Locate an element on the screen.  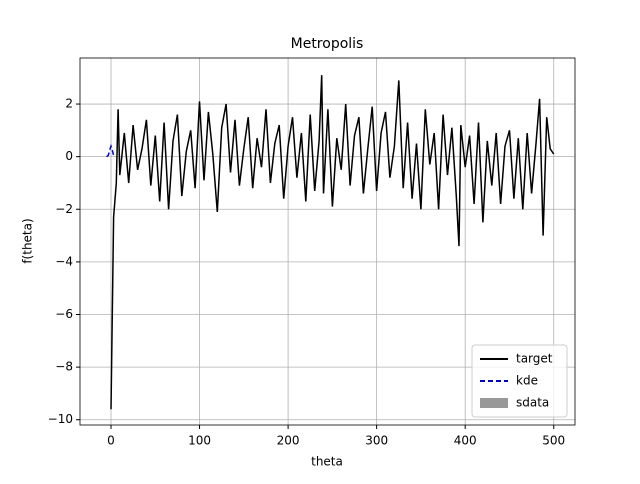
legend-label: sdata is located at coordinates (532, 403).